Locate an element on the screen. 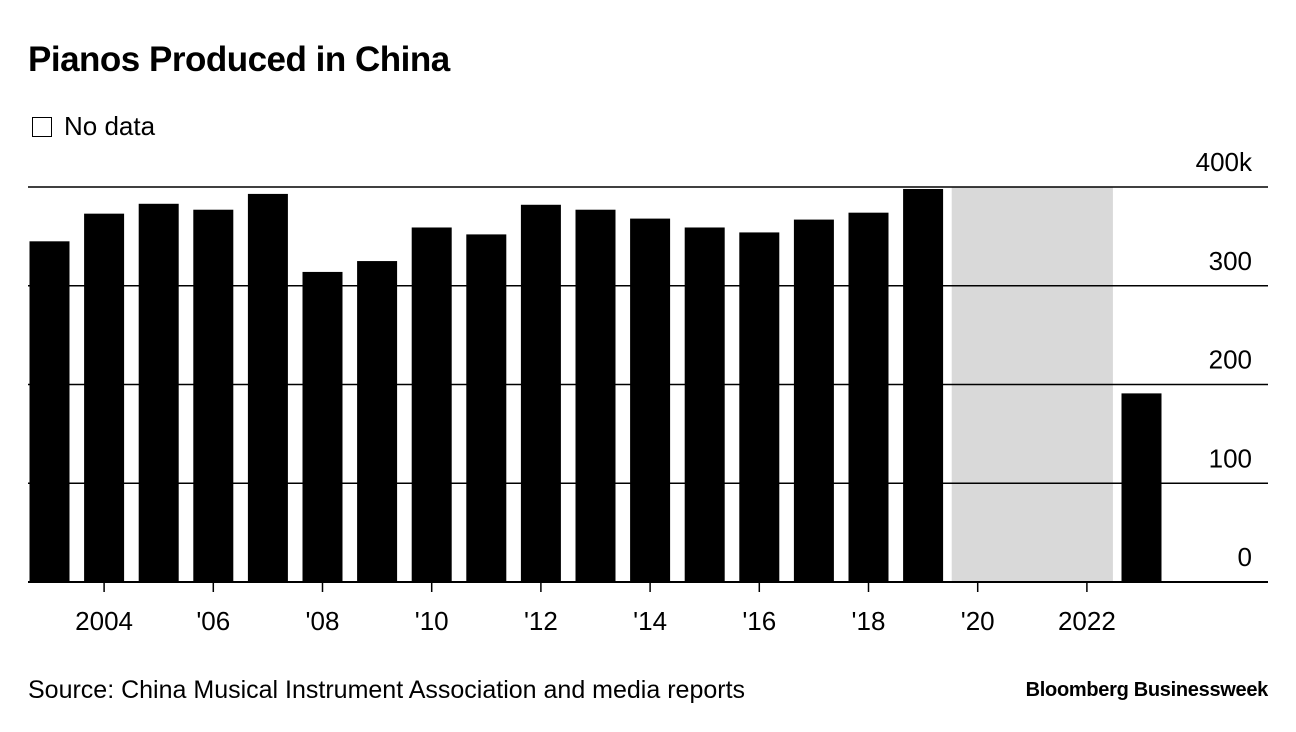 This screenshot has width=1296, height=732. axes is located at coordinates (648, 586).